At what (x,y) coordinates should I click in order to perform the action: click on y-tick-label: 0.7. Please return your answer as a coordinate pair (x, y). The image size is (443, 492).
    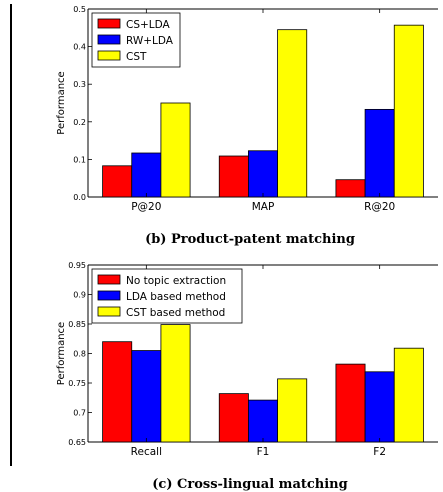
    Looking at the image, I should click on (79, 413).